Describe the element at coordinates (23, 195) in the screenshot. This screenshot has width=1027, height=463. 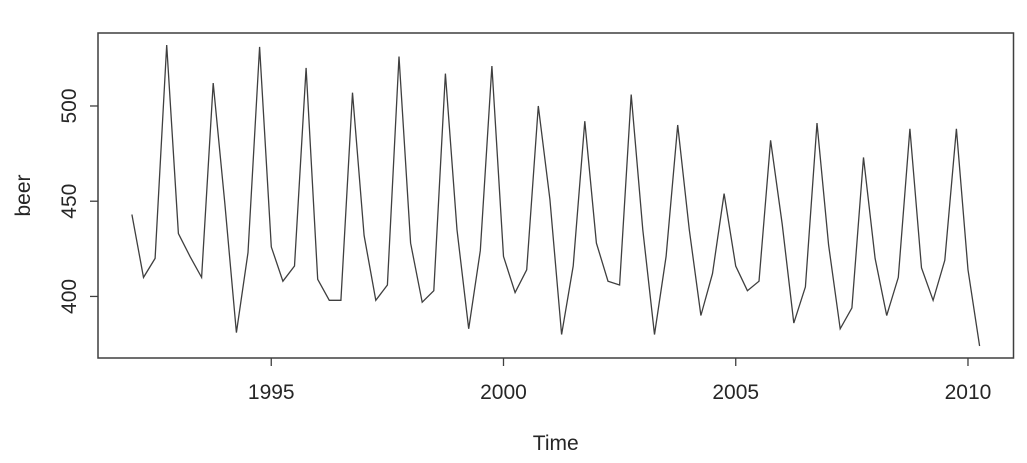
I see `y-axis-label: beer` at that location.